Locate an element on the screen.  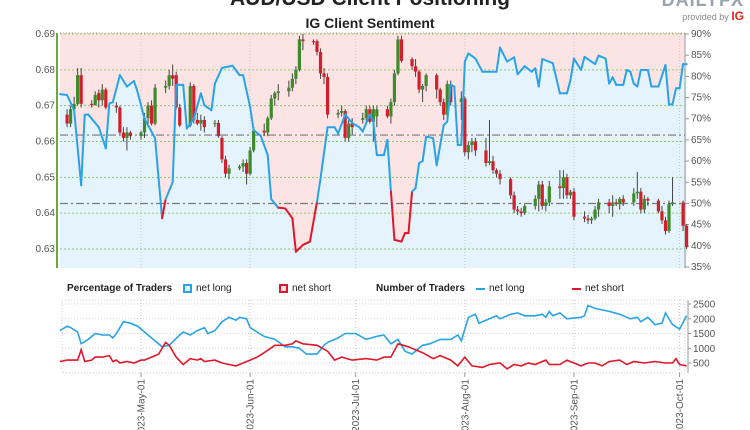
x-tick-label: 2023-Oct-01 is located at coordinates (680, 404).